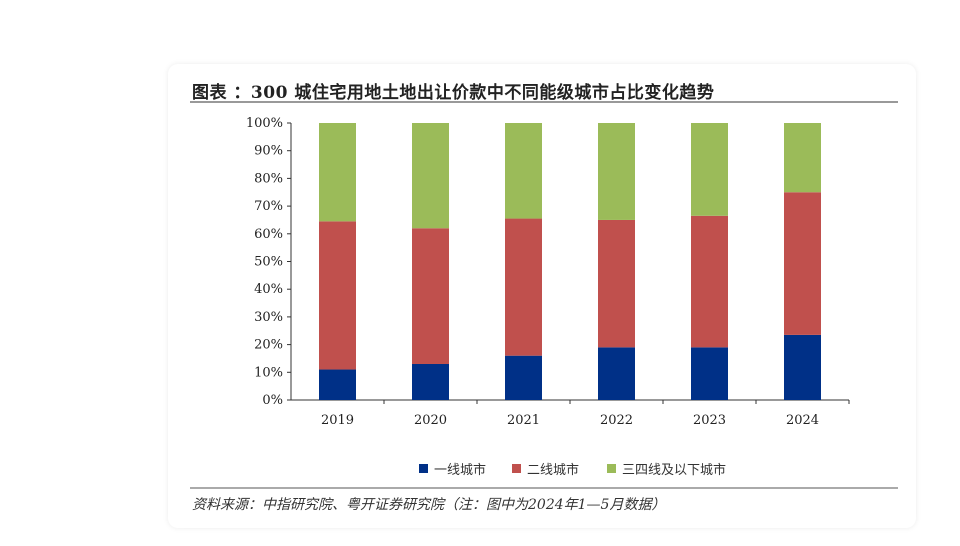 The height and width of the screenshot is (546, 960). I want to click on y-tick-label: 20%, so click(268, 345).